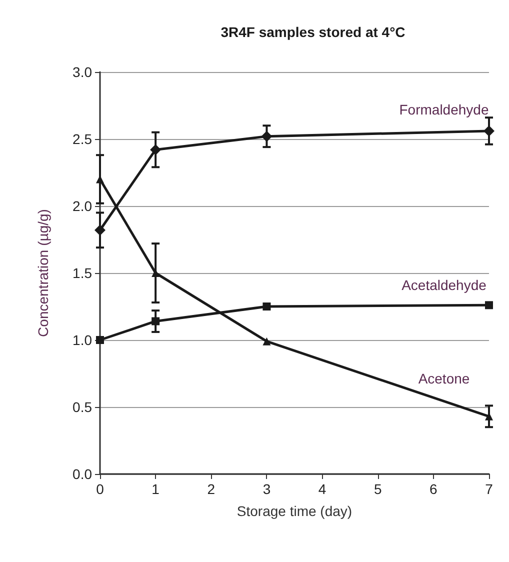  Describe the element at coordinates (100, 489) in the screenshot. I see `x-tick-label: 0` at that location.